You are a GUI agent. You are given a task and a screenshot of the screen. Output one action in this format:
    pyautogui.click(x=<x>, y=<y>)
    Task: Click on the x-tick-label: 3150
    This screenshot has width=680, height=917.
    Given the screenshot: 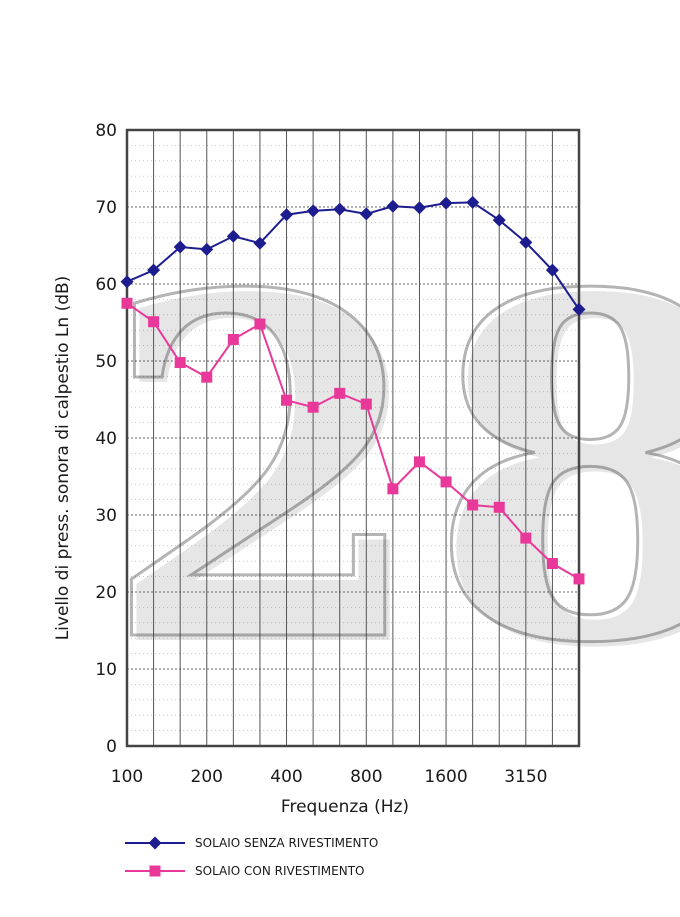 What is the action you would take?
    pyautogui.click(x=525, y=777)
    